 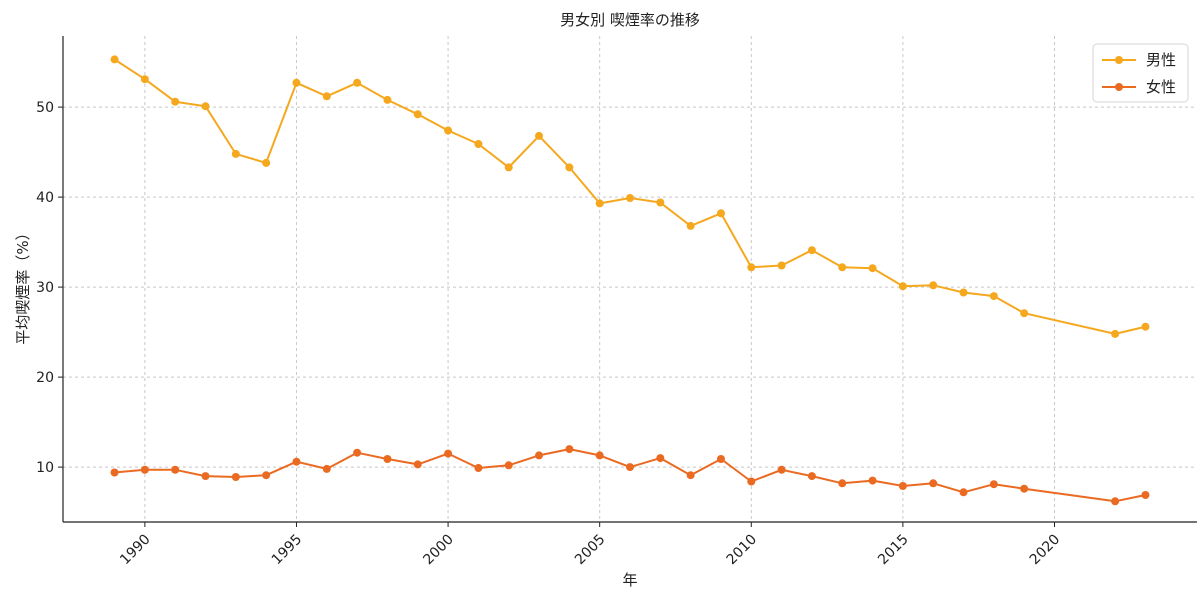 I want to click on x-tick-label: 2000, so click(x=438, y=550).